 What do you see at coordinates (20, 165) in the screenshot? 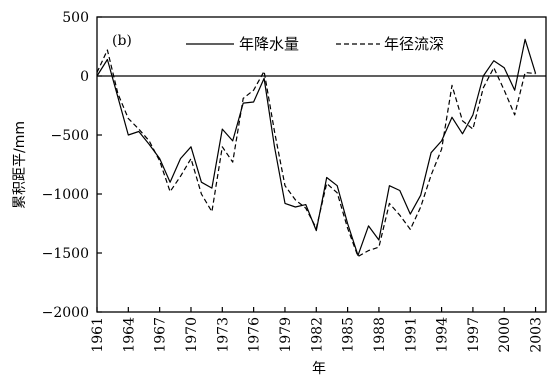
I see `y-axis-label: 累积距平/mm` at bounding box center [20, 165].